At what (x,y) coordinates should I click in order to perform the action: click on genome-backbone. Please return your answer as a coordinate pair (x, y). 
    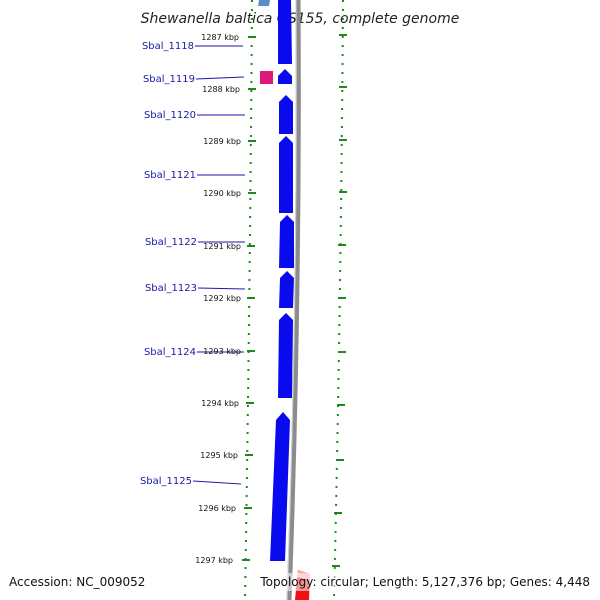
    Looking at the image, I should click on (293, 300).